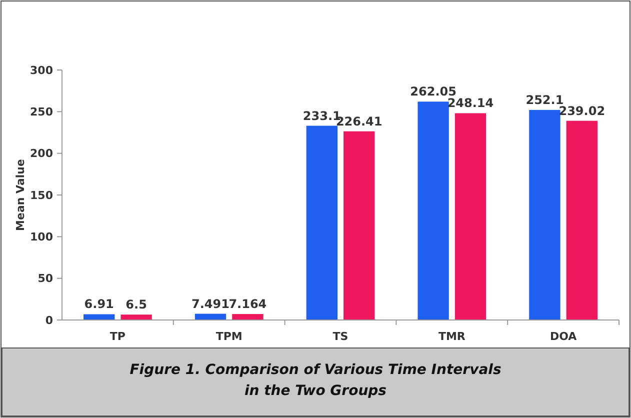  What do you see at coordinates (42, 112) in the screenshot?
I see `y-tick-label: 250` at bounding box center [42, 112].